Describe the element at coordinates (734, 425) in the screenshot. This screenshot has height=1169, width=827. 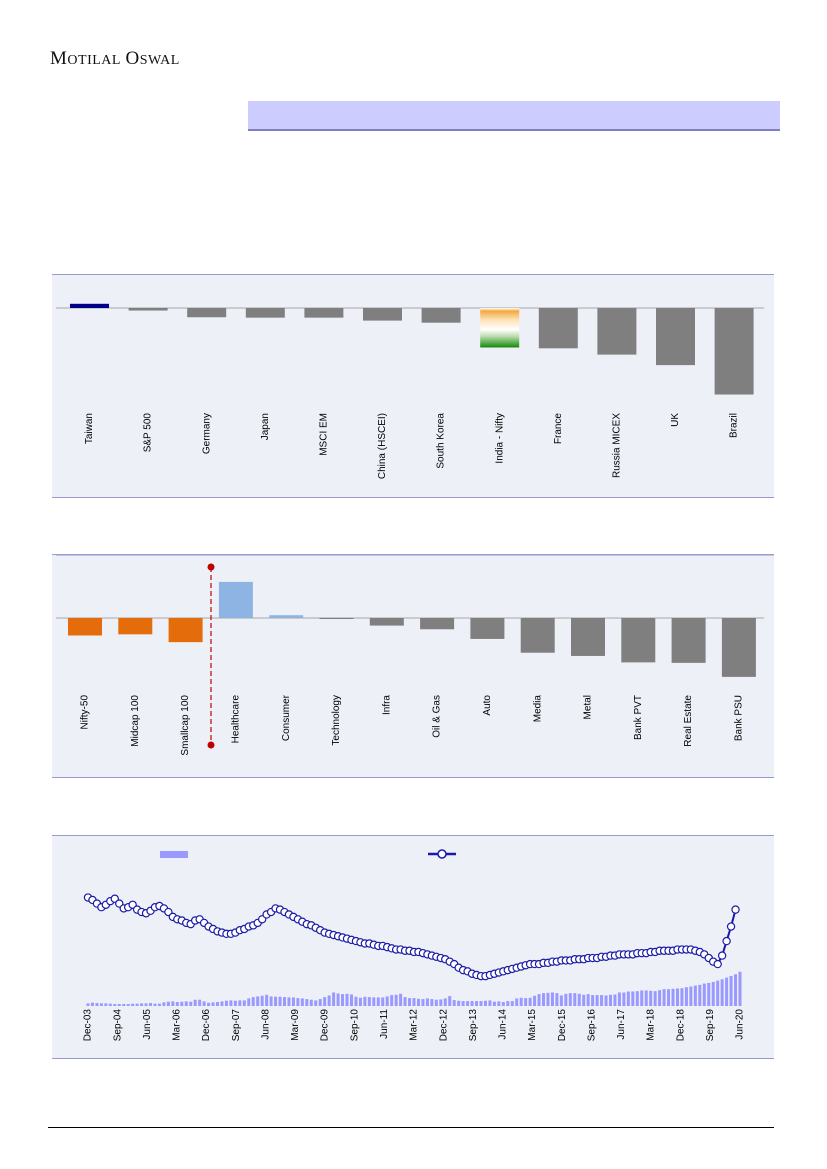
I see `chart1-category-label: Brazil` at that location.